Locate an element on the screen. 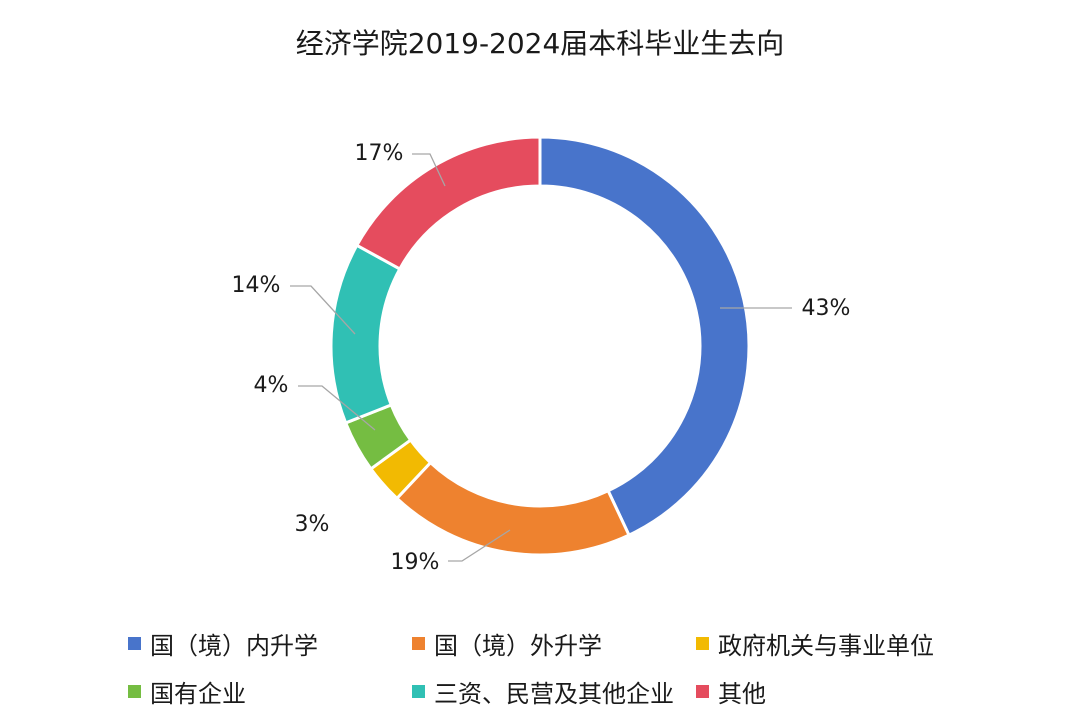  legend-item: 国（境）外升学 is located at coordinates (507, 643).